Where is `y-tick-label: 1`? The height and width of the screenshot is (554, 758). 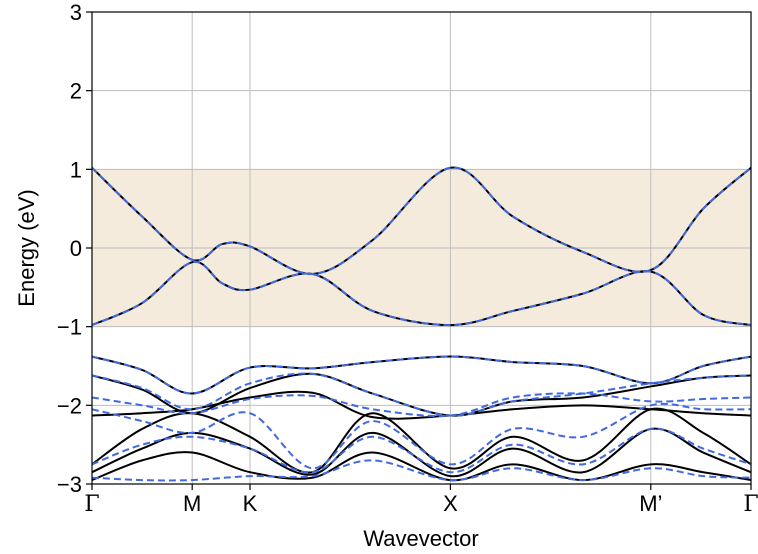
y-tick-label: 1 is located at coordinates (76, 169).